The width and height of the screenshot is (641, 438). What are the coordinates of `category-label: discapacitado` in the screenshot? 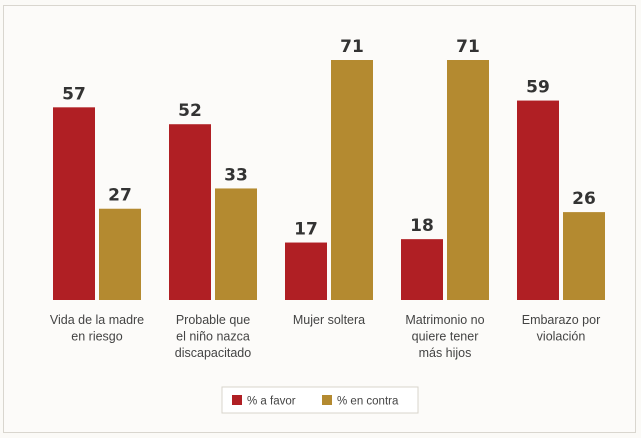 It's located at (213, 353).